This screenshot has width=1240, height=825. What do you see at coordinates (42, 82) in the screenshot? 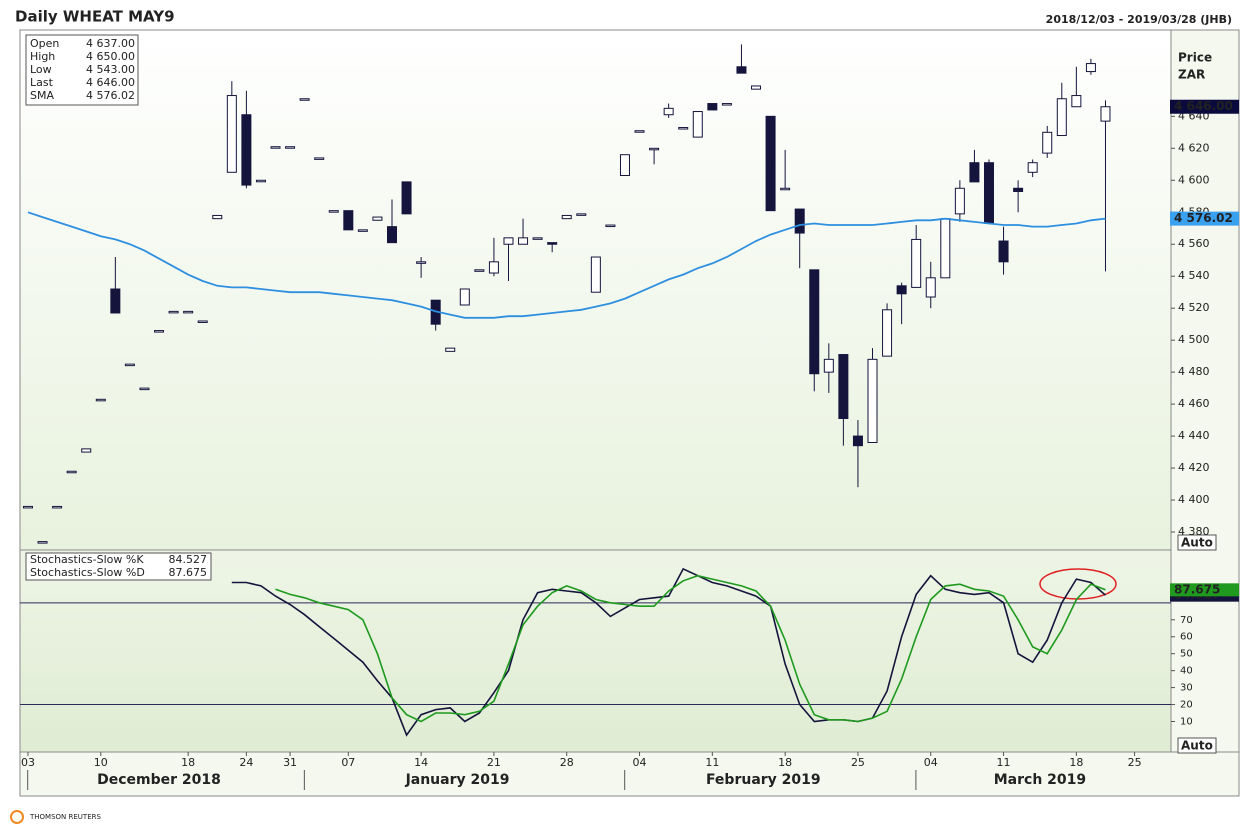
I see `info-name: Last` at bounding box center [42, 82].